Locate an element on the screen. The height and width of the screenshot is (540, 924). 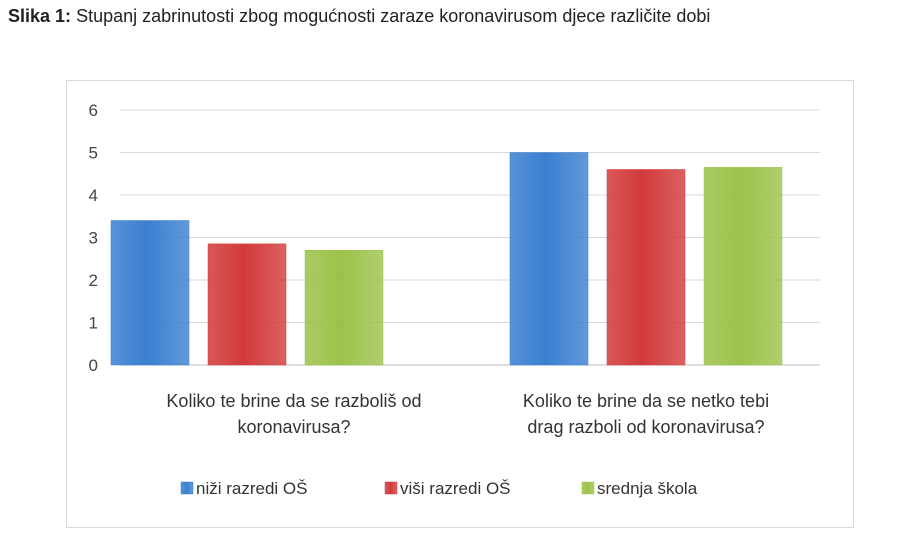
legend-label: srednja škola is located at coordinates (647, 488).